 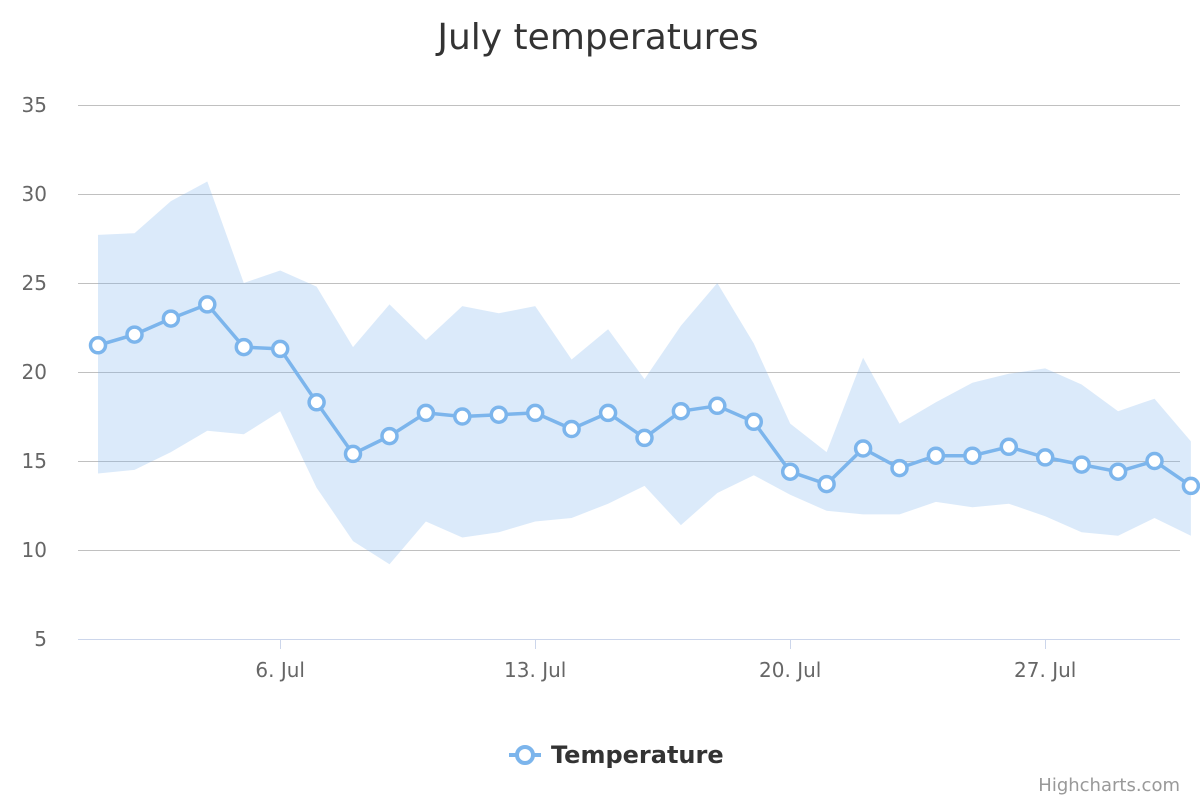 I want to click on y-axis-labels: 5 10 15 20 25 30 35, so click(x=34, y=372).